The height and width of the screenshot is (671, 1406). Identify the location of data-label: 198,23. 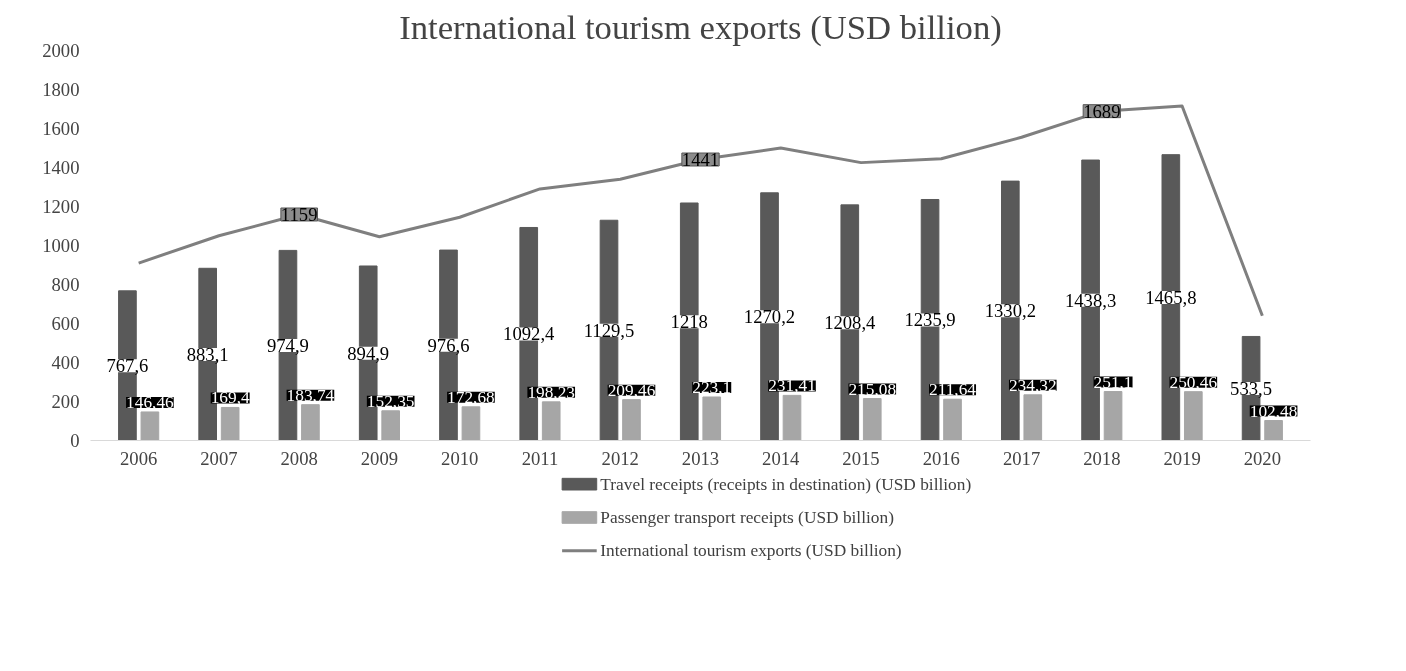
(551, 392).